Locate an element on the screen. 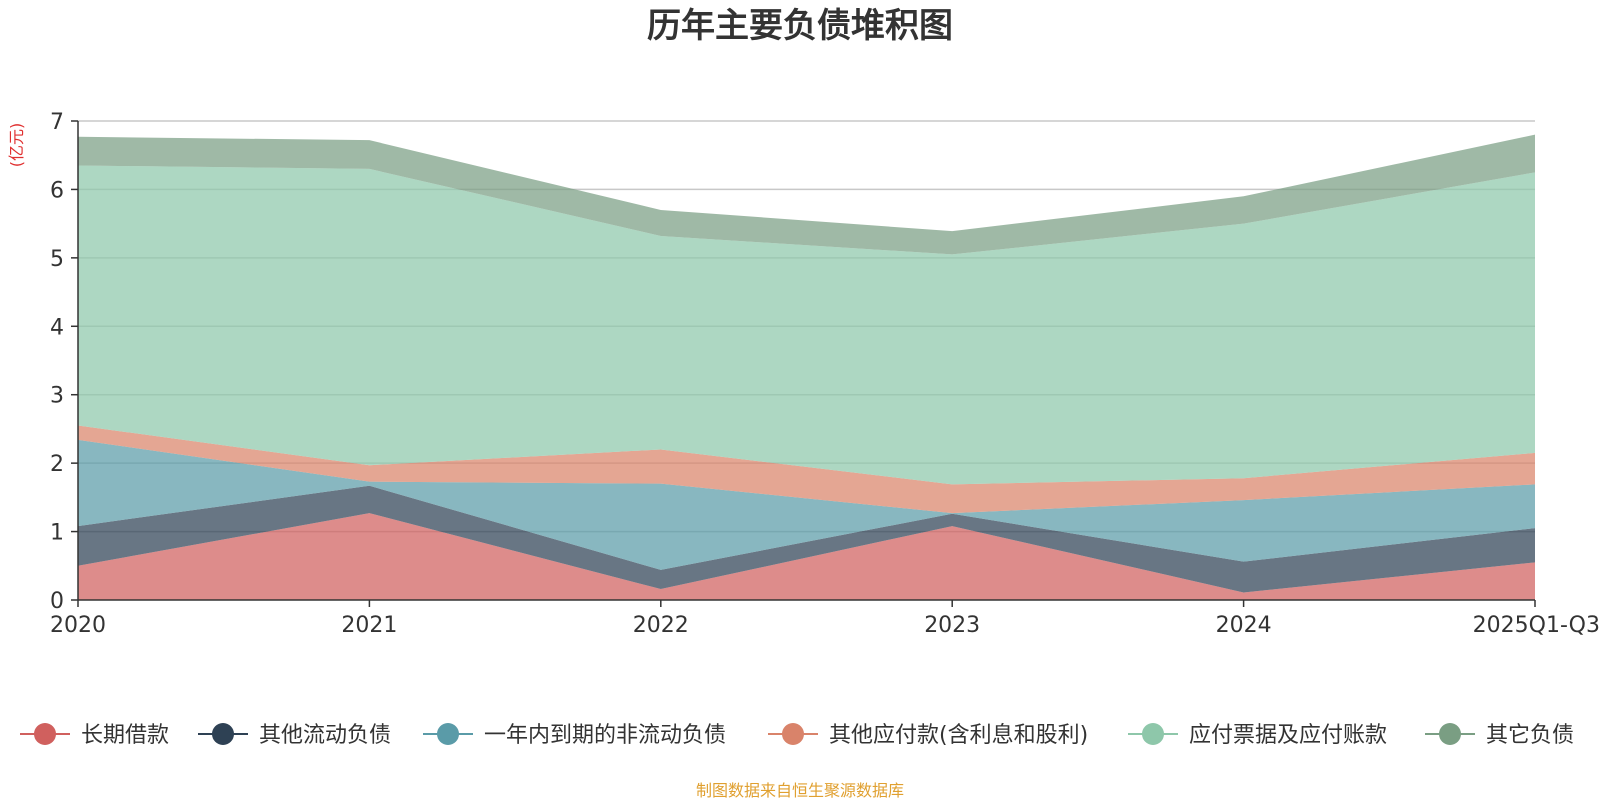 This screenshot has width=1600, height=800. legend-item-1: 长期借款 is located at coordinates (94, 735).